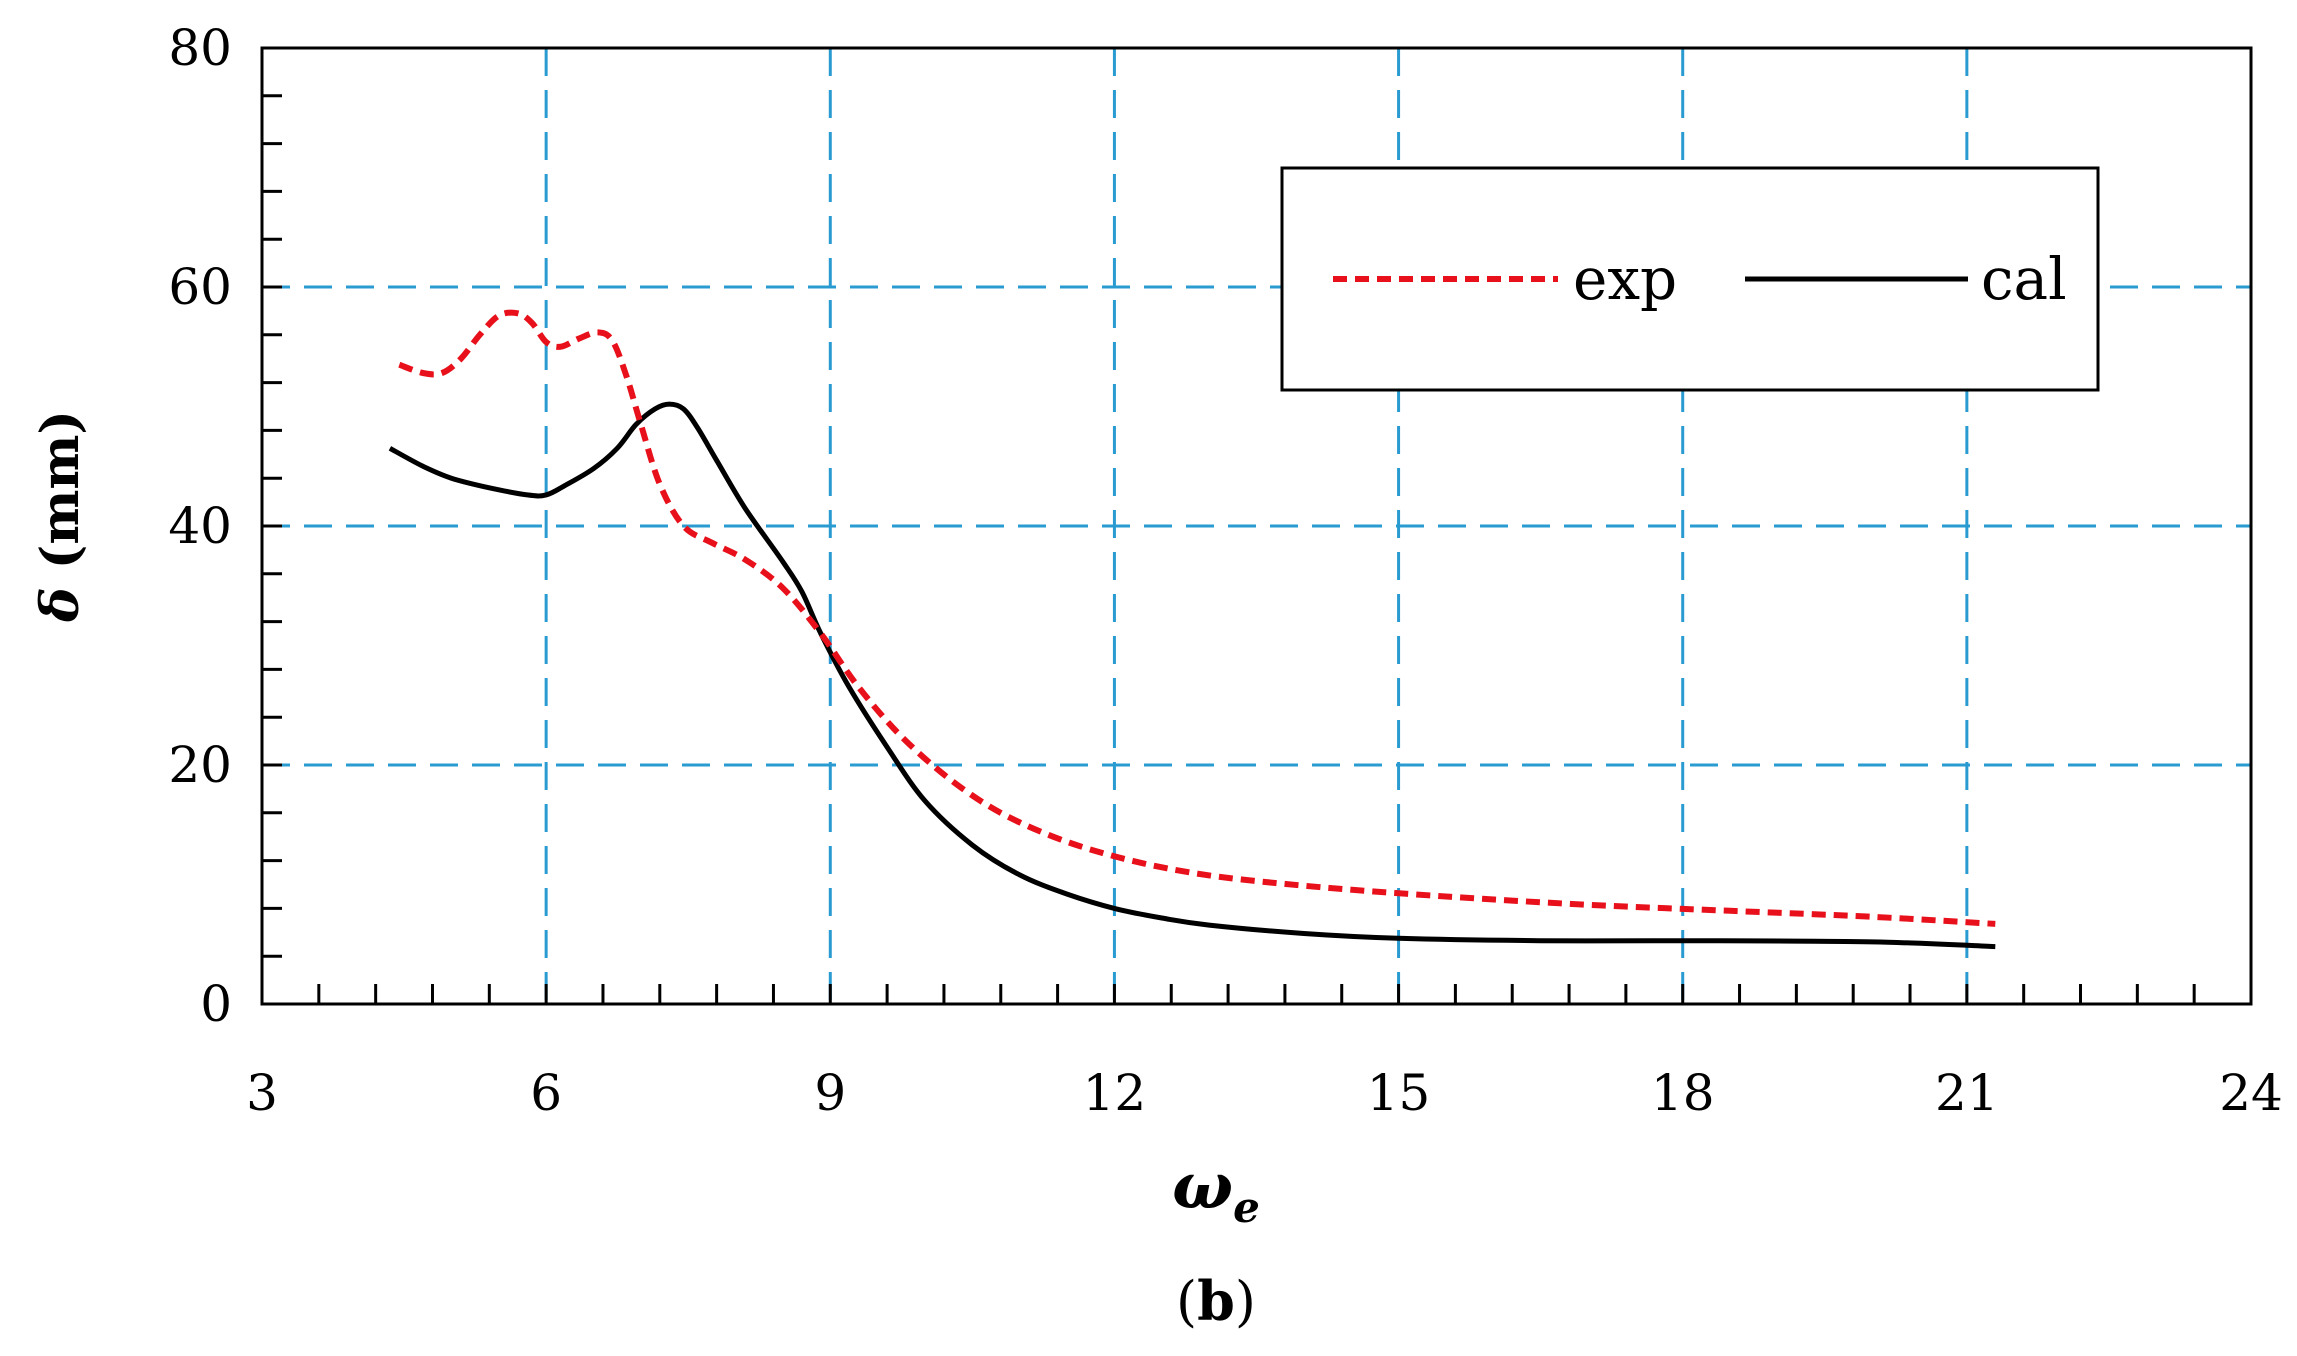  What do you see at coordinates (216, 1004) in the screenshot?
I see `y-tick-label-0: 0` at bounding box center [216, 1004].